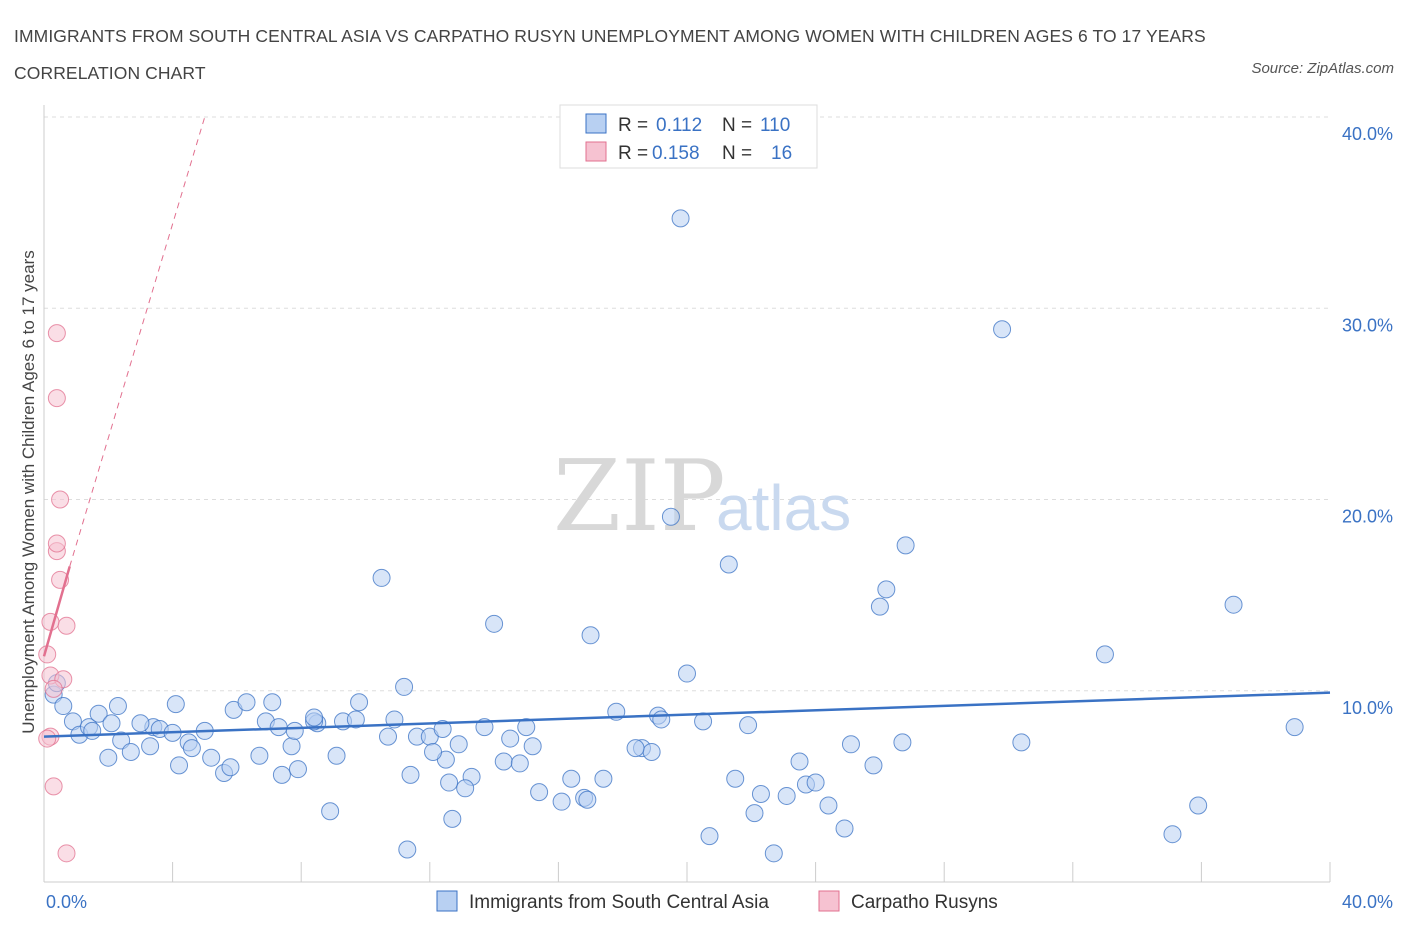  What do you see at coordinates (1367, 421) in the screenshot?
I see `y-tick-labels: 10.0% 20.0% 30.0% 40.0%` at bounding box center [1367, 421].